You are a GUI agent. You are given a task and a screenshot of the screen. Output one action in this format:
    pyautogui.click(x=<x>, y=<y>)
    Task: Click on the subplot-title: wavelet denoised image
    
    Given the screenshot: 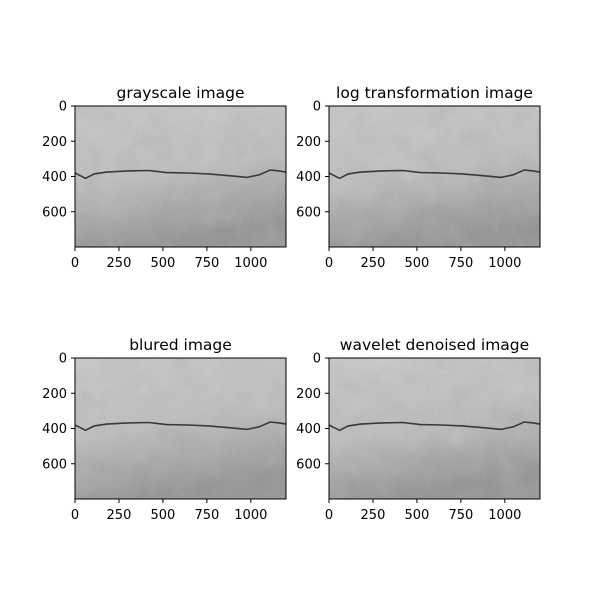 What is the action you would take?
    pyautogui.click(x=434, y=345)
    